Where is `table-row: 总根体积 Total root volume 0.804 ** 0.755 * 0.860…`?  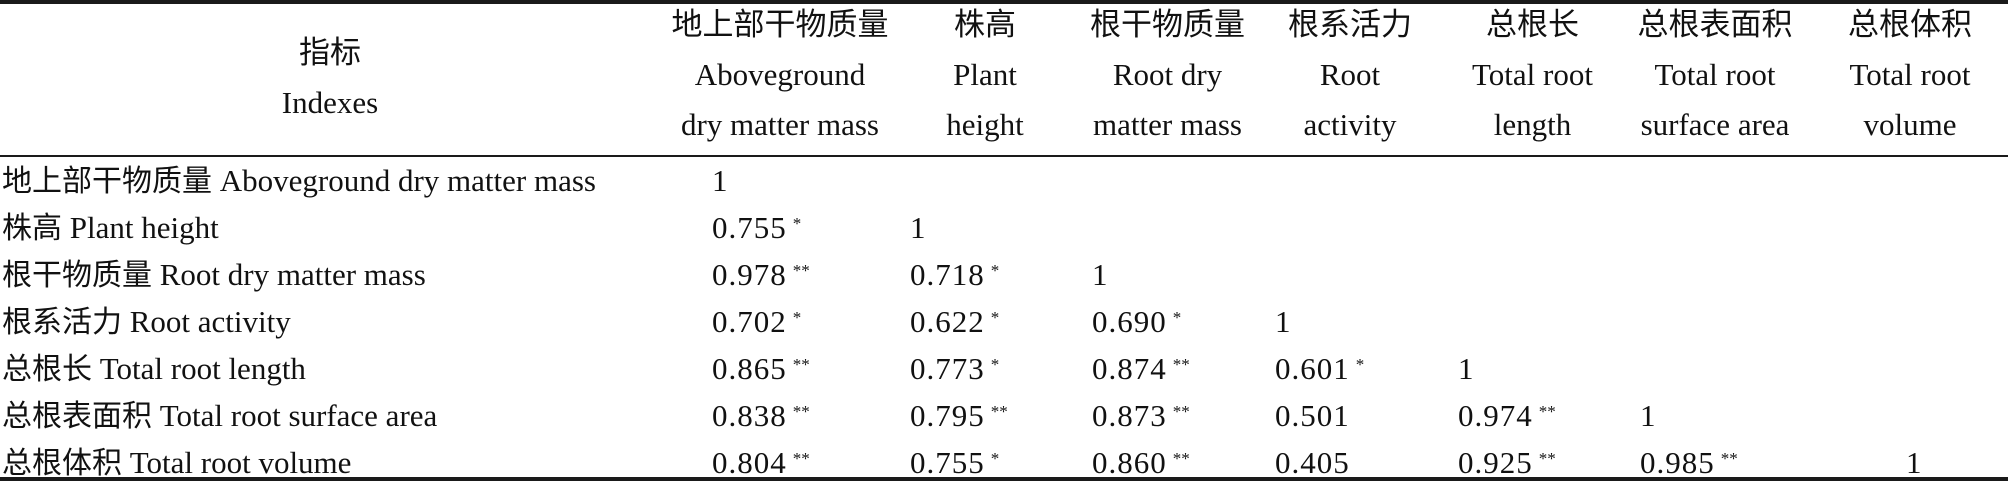
table-row: 总根体积 Total root volume 0.804 ** 0.755 * 0.860… is located at coordinates (1004, 462).